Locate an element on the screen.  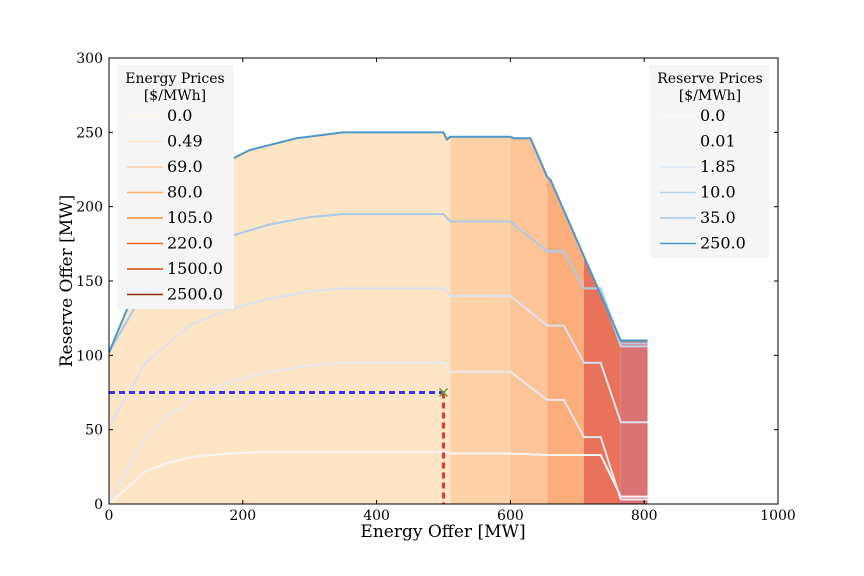
reserve_legend-label-3: 10.0 is located at coordinates (718, 192).